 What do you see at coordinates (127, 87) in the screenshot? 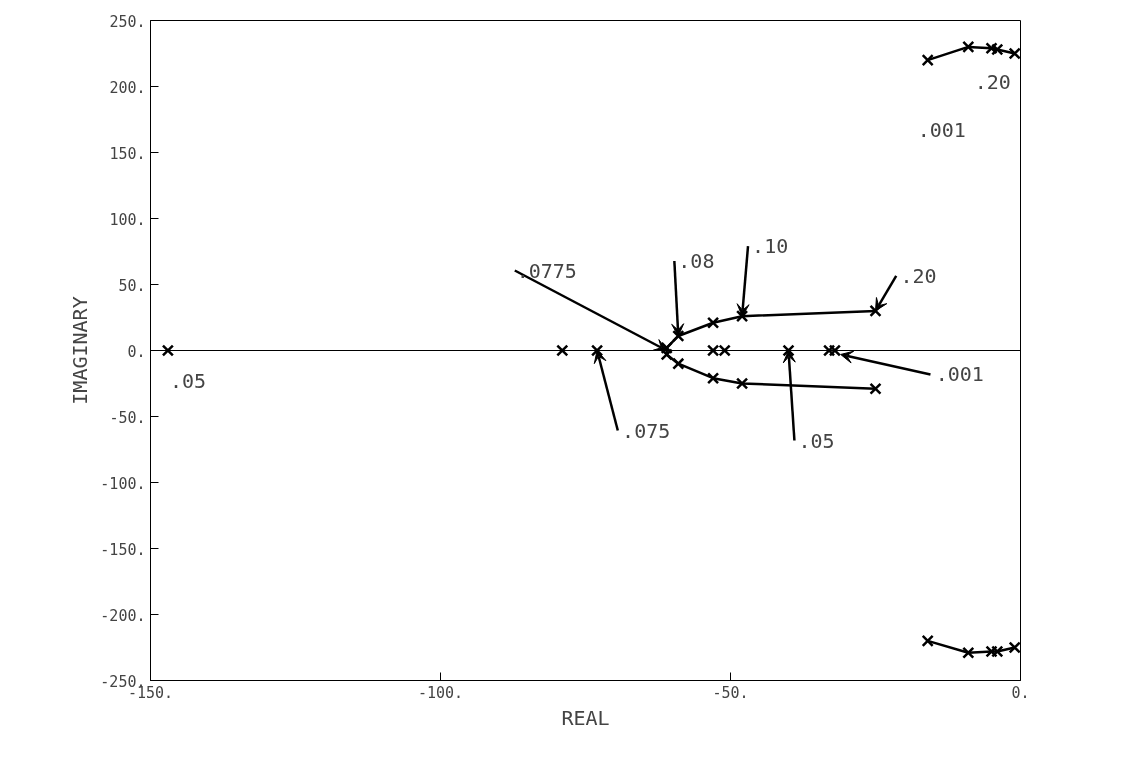
I see `y-tick-label: 200.` at bounding box center [127, 87].